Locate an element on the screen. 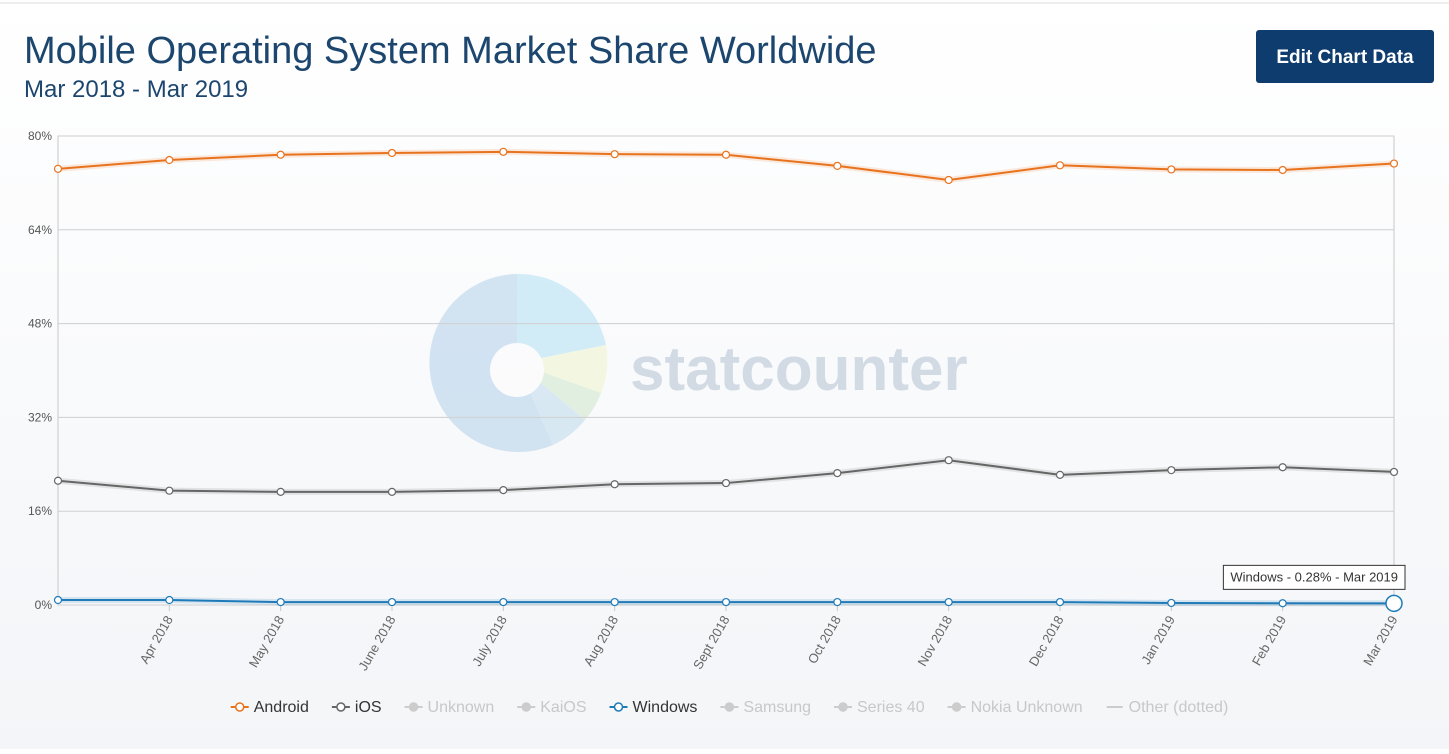 Image resolution: width=1449 pixels, height=754 pixels. legend-label: Nokia Unknown is located at coordinates (1027, 707).